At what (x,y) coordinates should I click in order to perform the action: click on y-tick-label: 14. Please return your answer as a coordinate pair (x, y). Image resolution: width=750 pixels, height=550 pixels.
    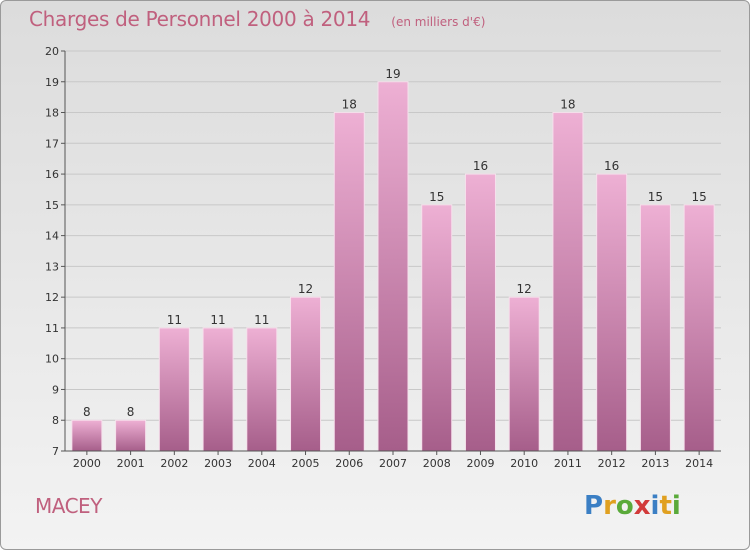
    Looking at the image, I should click on (52, 236).